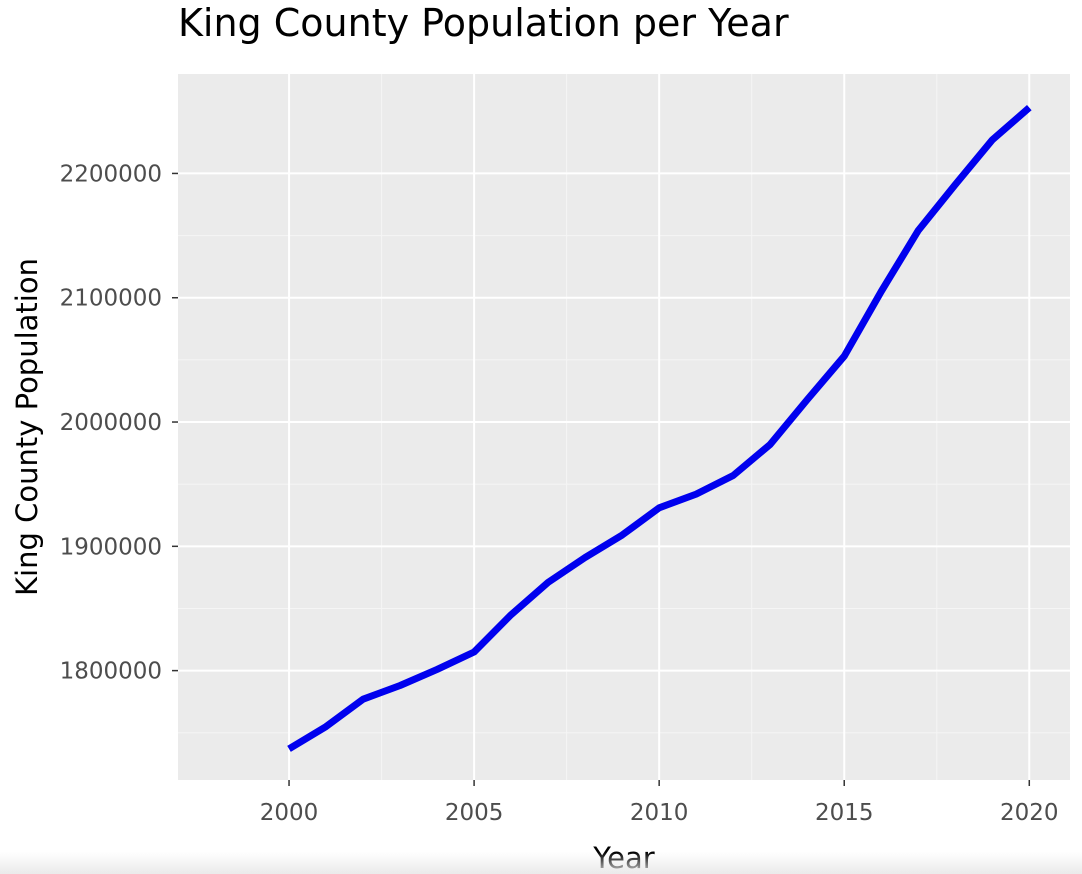 Image resolution: width=1082 pixels, height=874 pixels. Describe the element at coordinates (289, 813) in the screenshot. I see `x-tick-label: 2000` at that location.